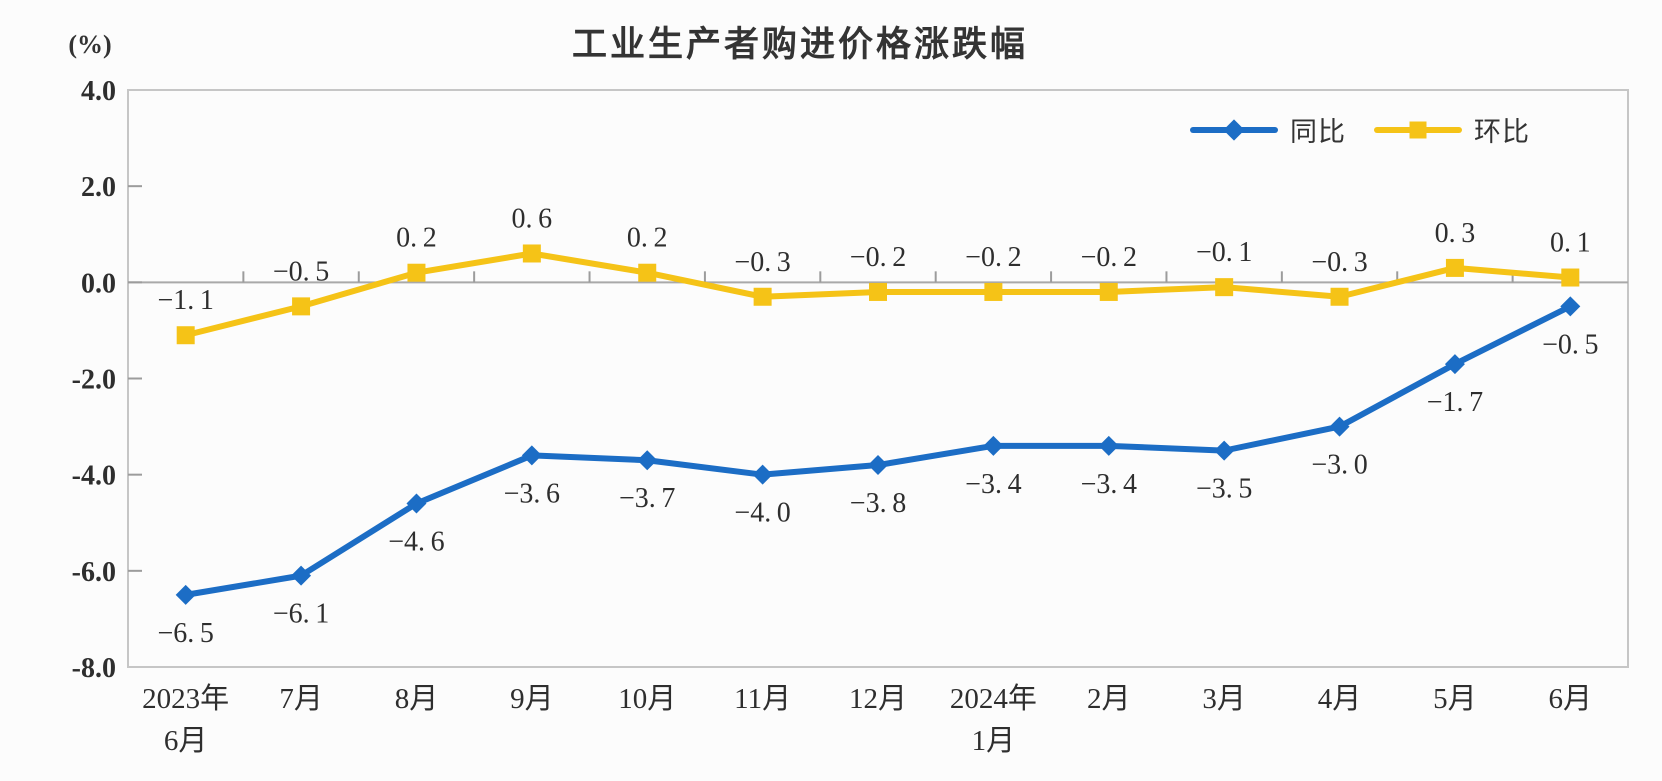  I want to click on legend-label-yoy: 同比, so click(1318, 132).